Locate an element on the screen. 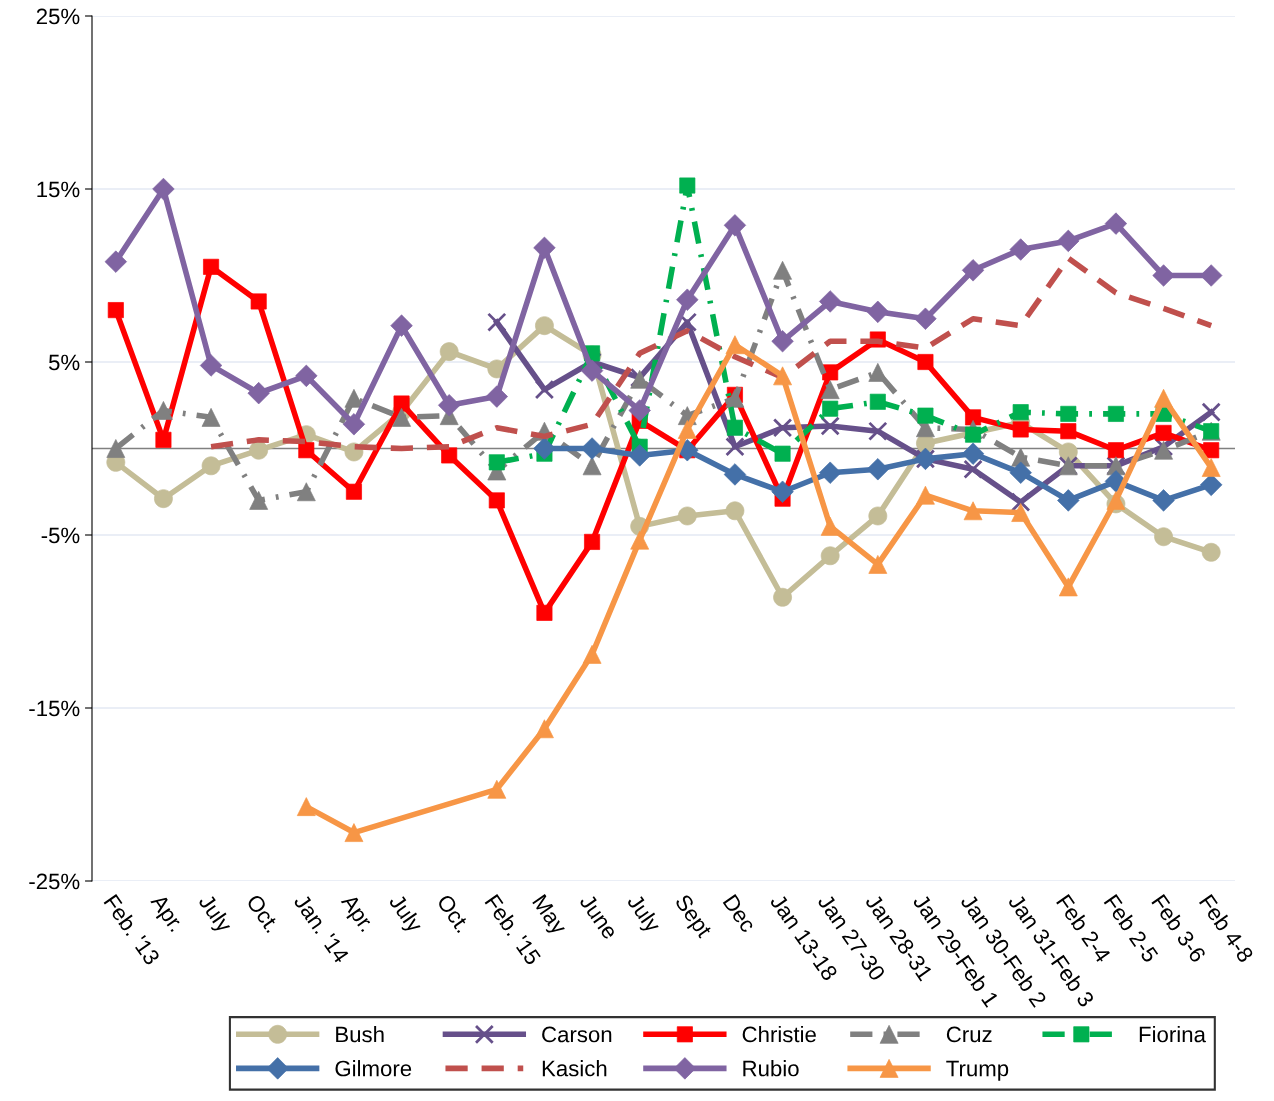 The width and height of the screenshot is (1274, 1101). legend-label: Cruz is located at coordinates (969, 1034).